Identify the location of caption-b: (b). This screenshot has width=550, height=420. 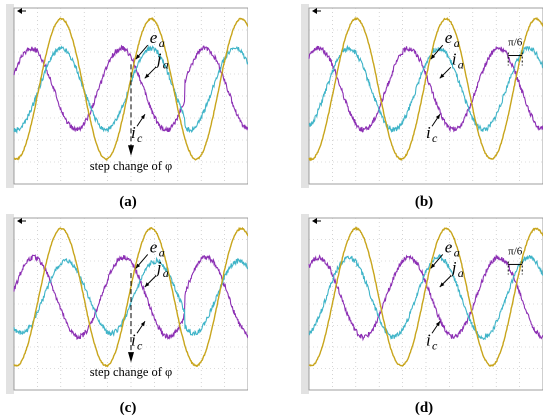
(424, 202).